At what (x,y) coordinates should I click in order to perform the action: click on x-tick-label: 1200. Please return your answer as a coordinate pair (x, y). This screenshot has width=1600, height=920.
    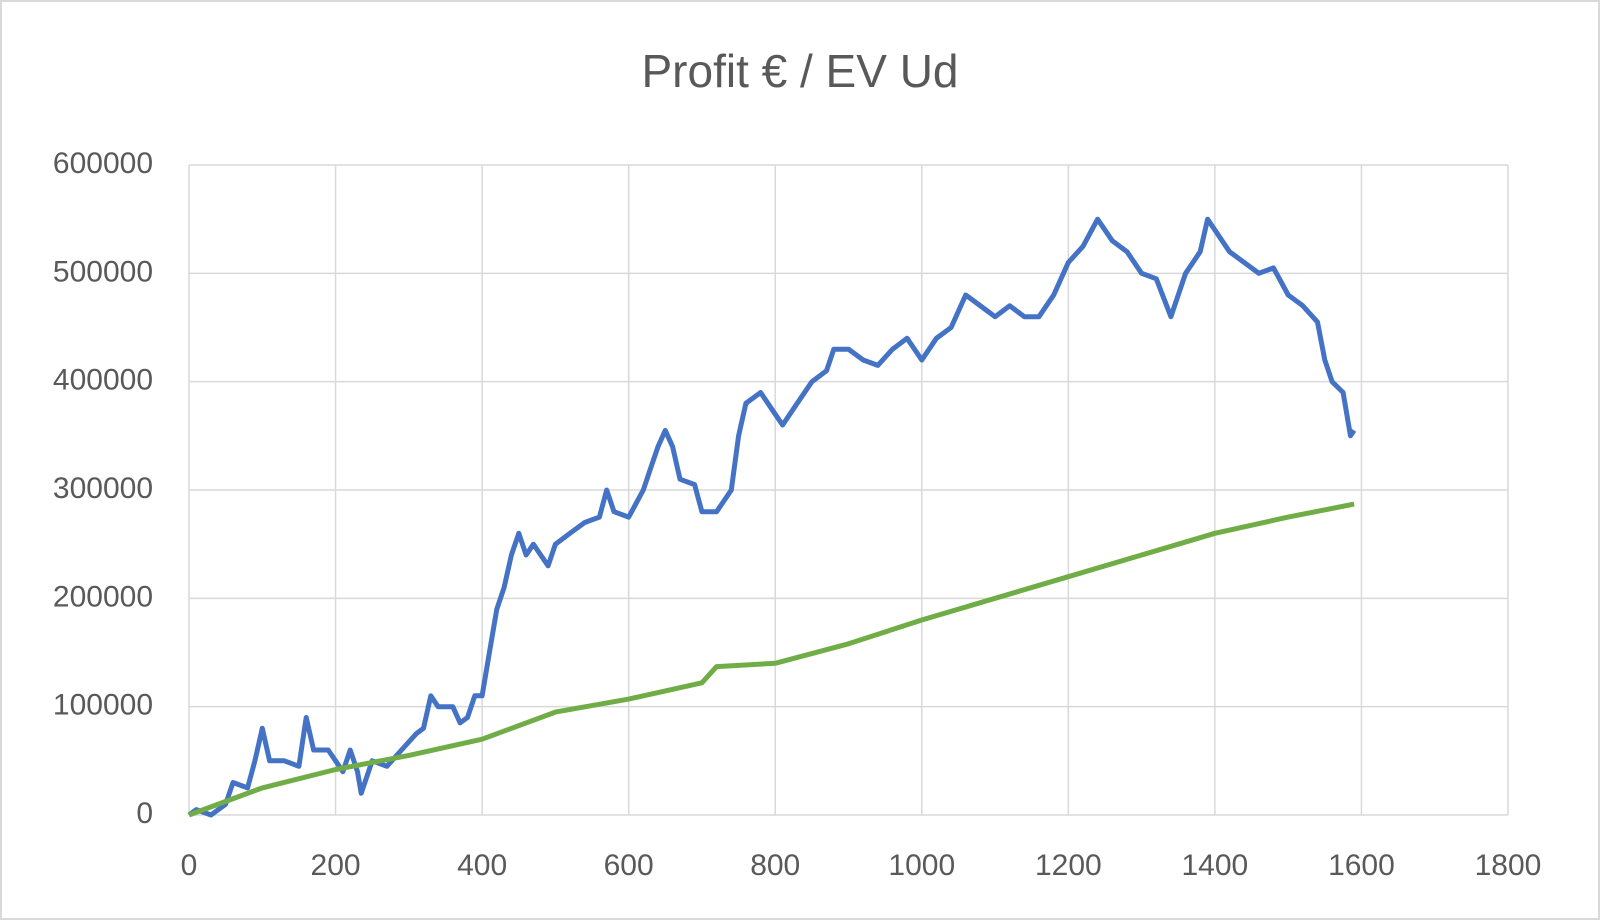
    Looking at the image, I should click on (1068, 865).